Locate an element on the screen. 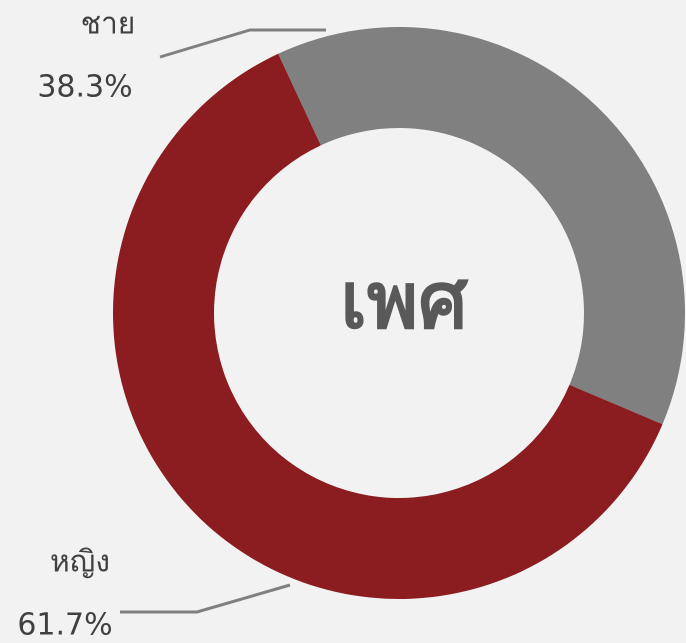 The height and width of the screenshot is (643, 686). center-title: เพศ is located at coordinates (404, 301).